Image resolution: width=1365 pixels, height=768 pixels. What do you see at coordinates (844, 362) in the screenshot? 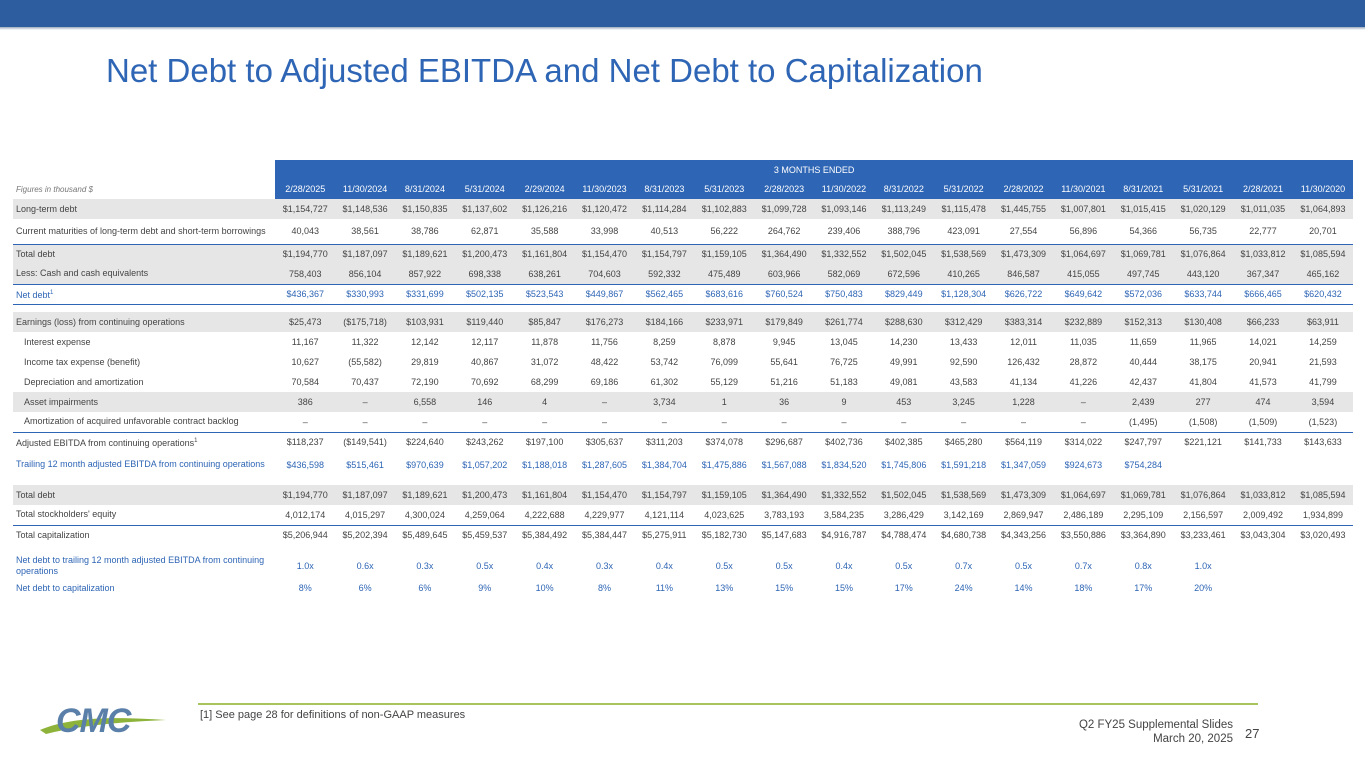
I see `table-cell: 76,725` at bounding box center [844, 362].